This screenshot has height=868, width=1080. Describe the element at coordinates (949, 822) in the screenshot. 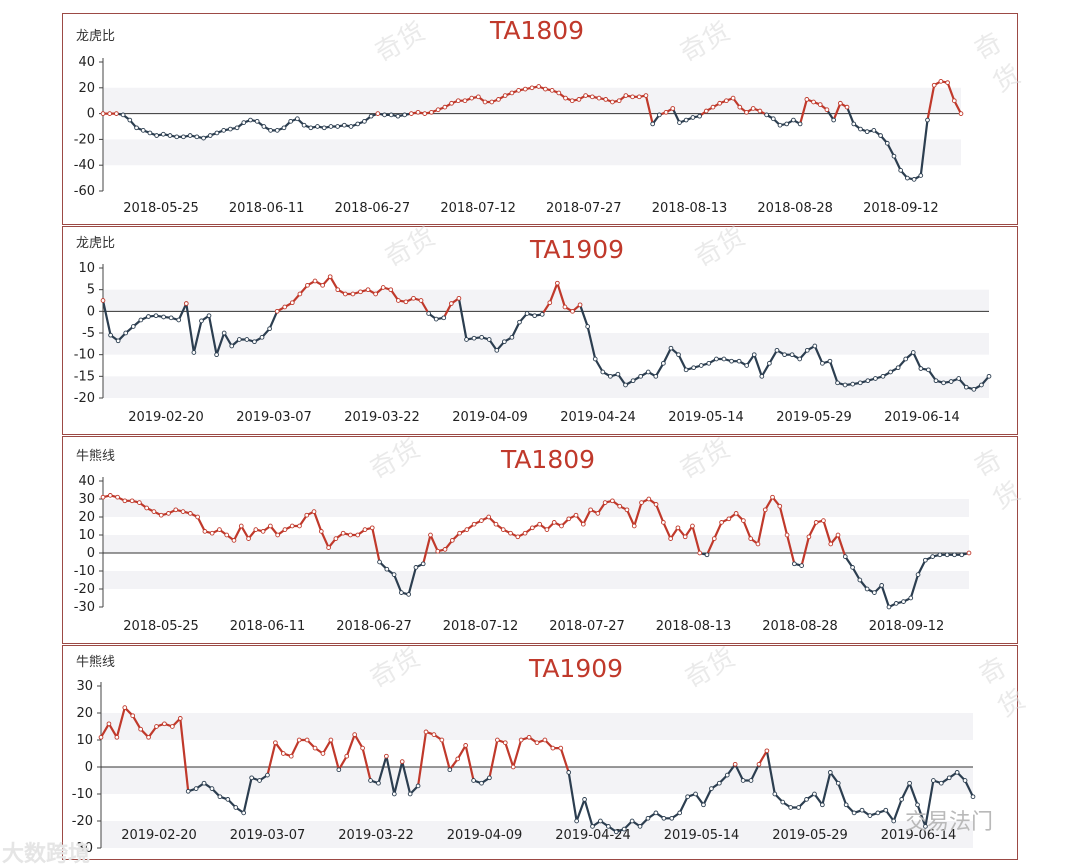

I see `footer-brand-right: 交易法门` at that location.